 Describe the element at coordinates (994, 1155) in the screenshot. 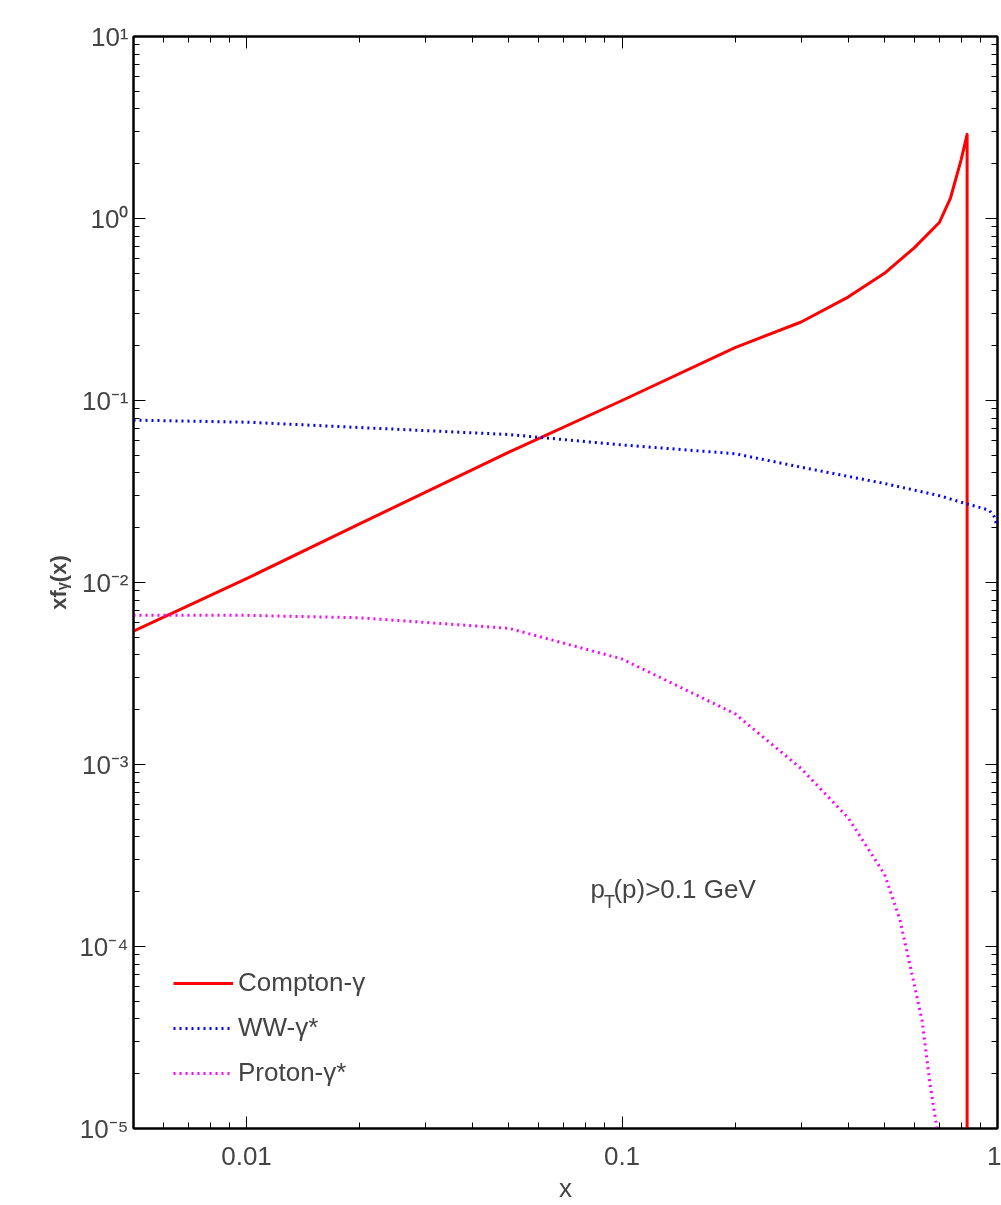

I see `x-tick-label: 1` at that location.